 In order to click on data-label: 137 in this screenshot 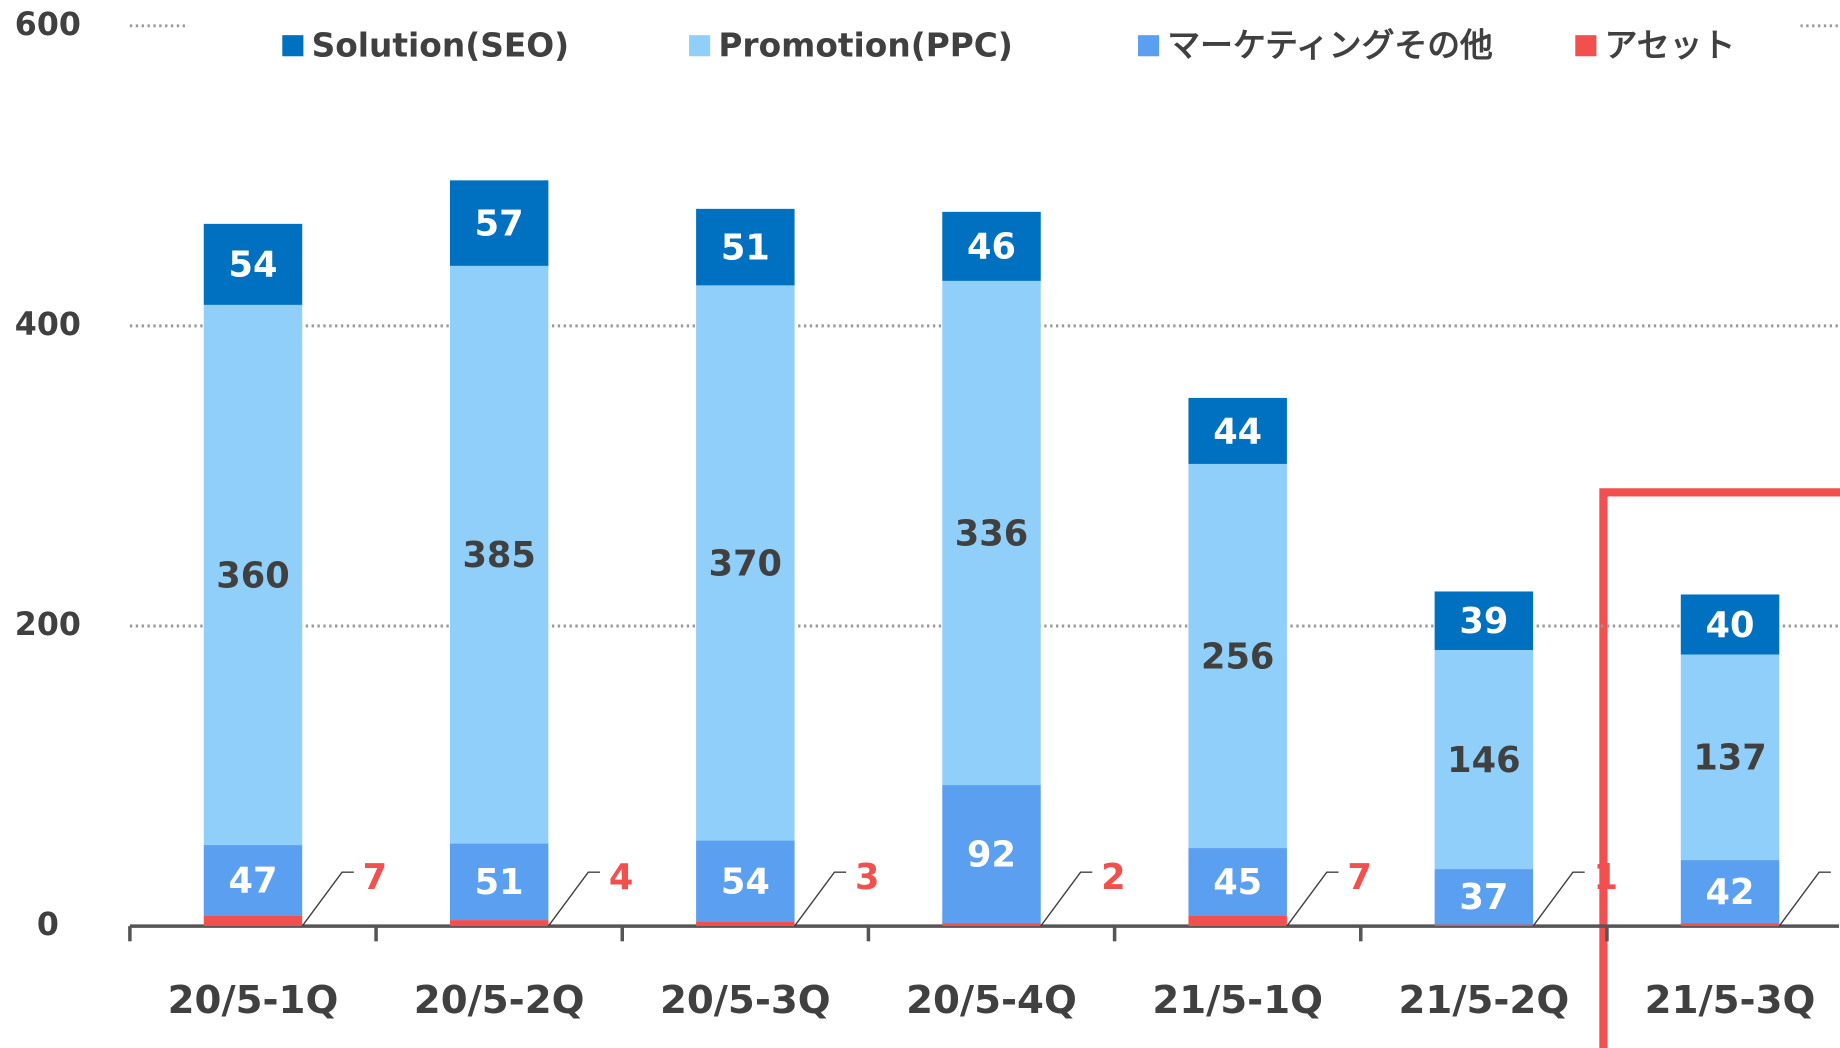, I will do `click(1729, 758)`.